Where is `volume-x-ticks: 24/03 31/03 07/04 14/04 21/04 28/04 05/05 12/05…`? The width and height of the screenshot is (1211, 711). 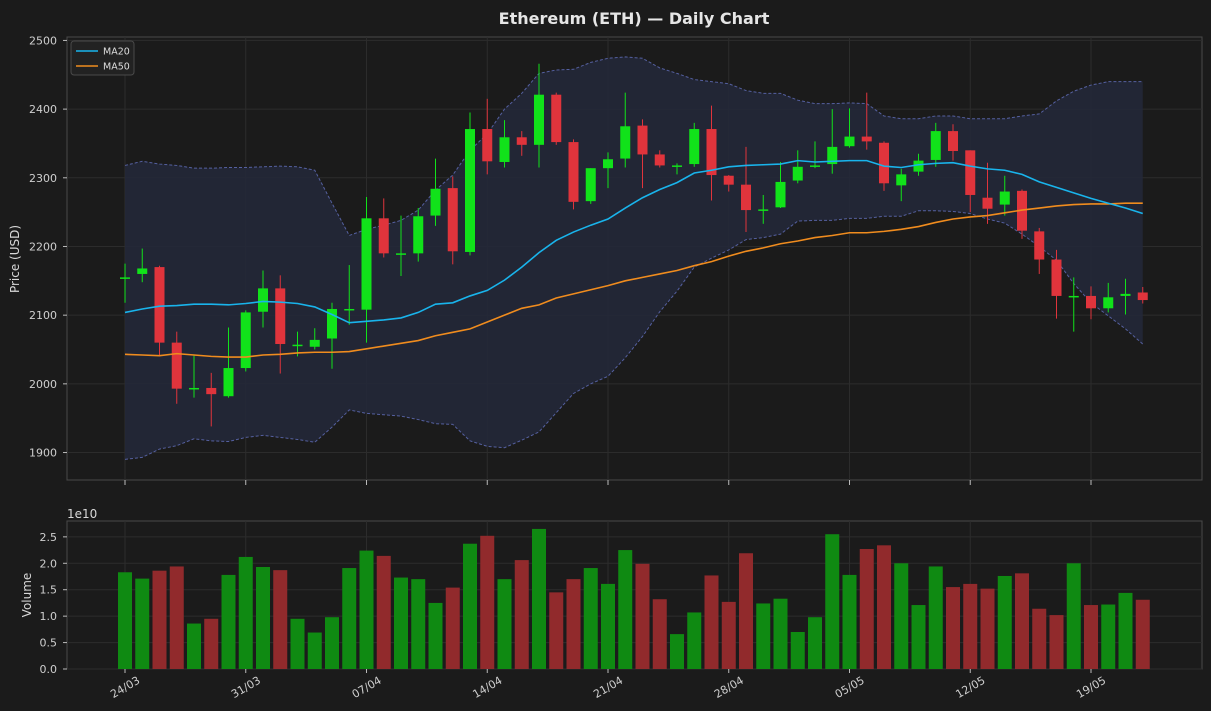
volume-x-ticks: 24/03 31/03 07/04 14/04 21/04 28/04 05/05 12/05… is located at coordinates (608, 685).